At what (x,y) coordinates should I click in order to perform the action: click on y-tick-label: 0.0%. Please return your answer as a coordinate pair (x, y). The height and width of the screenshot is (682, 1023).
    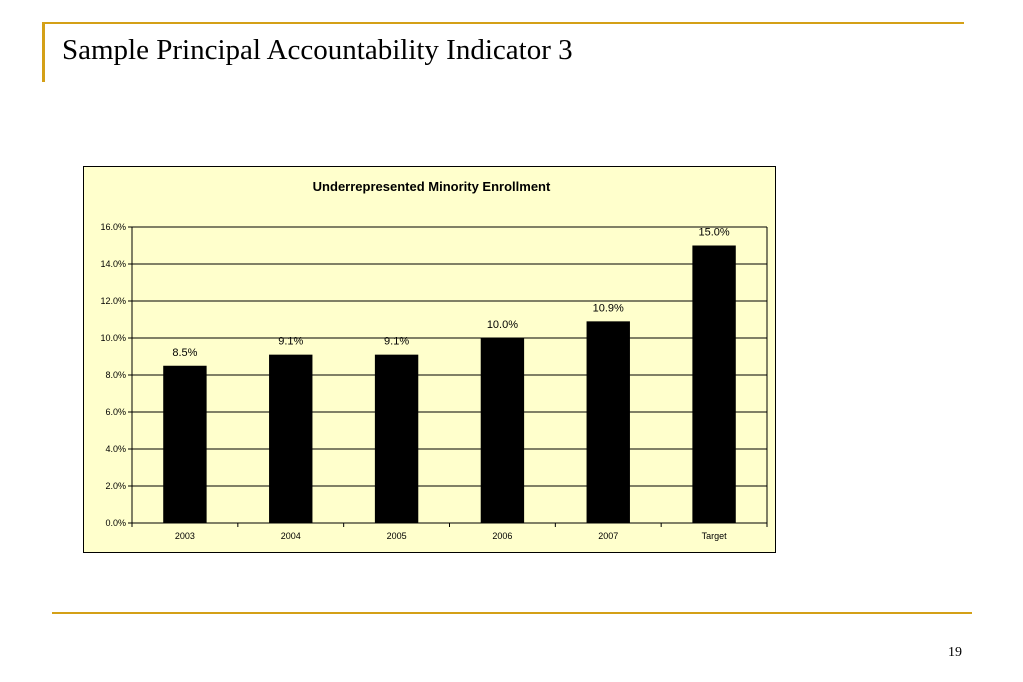
    Looking at the image, I should click on (115, 523).